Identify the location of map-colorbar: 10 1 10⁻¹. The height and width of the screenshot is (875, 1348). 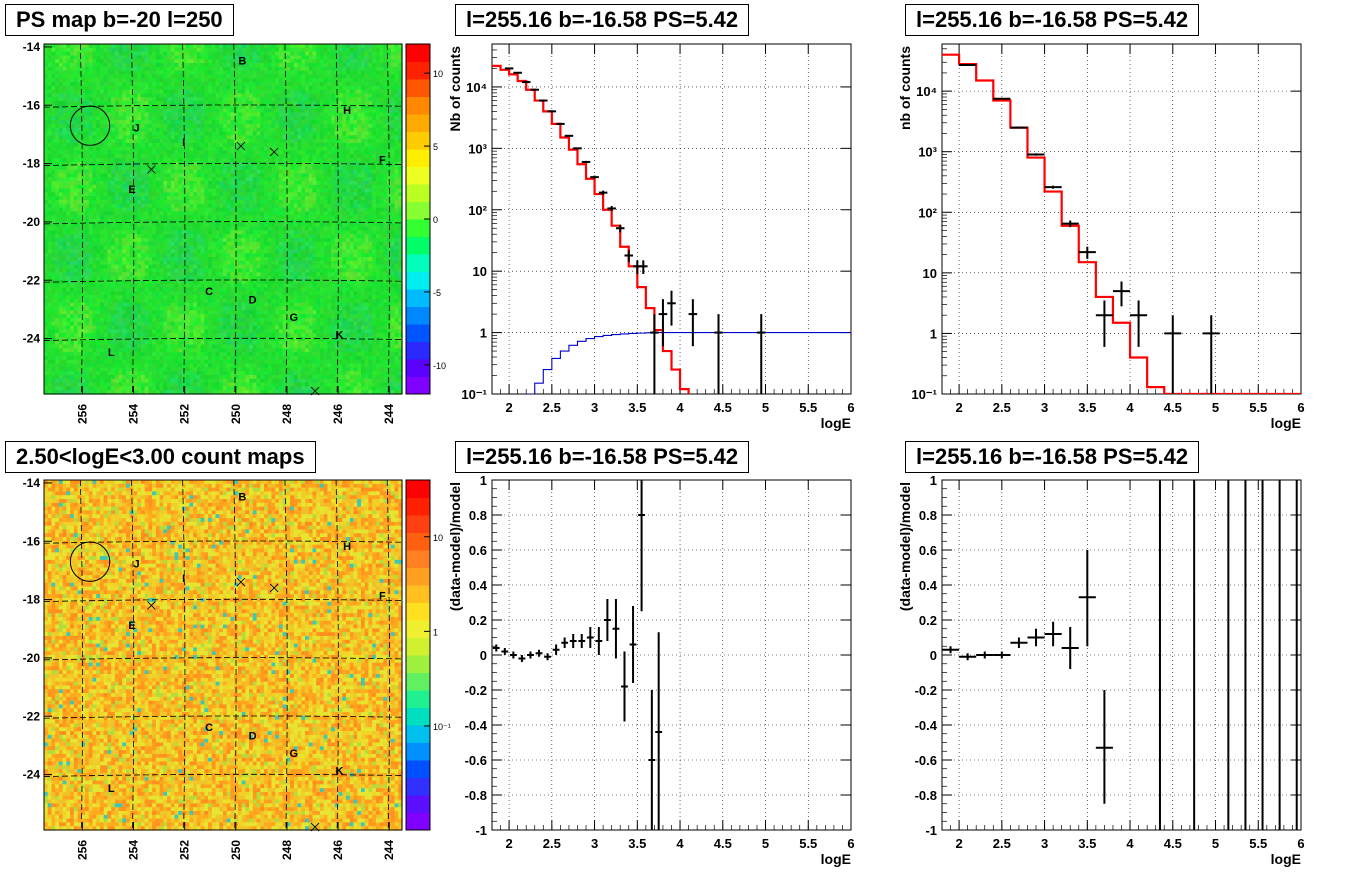
(428, 655).